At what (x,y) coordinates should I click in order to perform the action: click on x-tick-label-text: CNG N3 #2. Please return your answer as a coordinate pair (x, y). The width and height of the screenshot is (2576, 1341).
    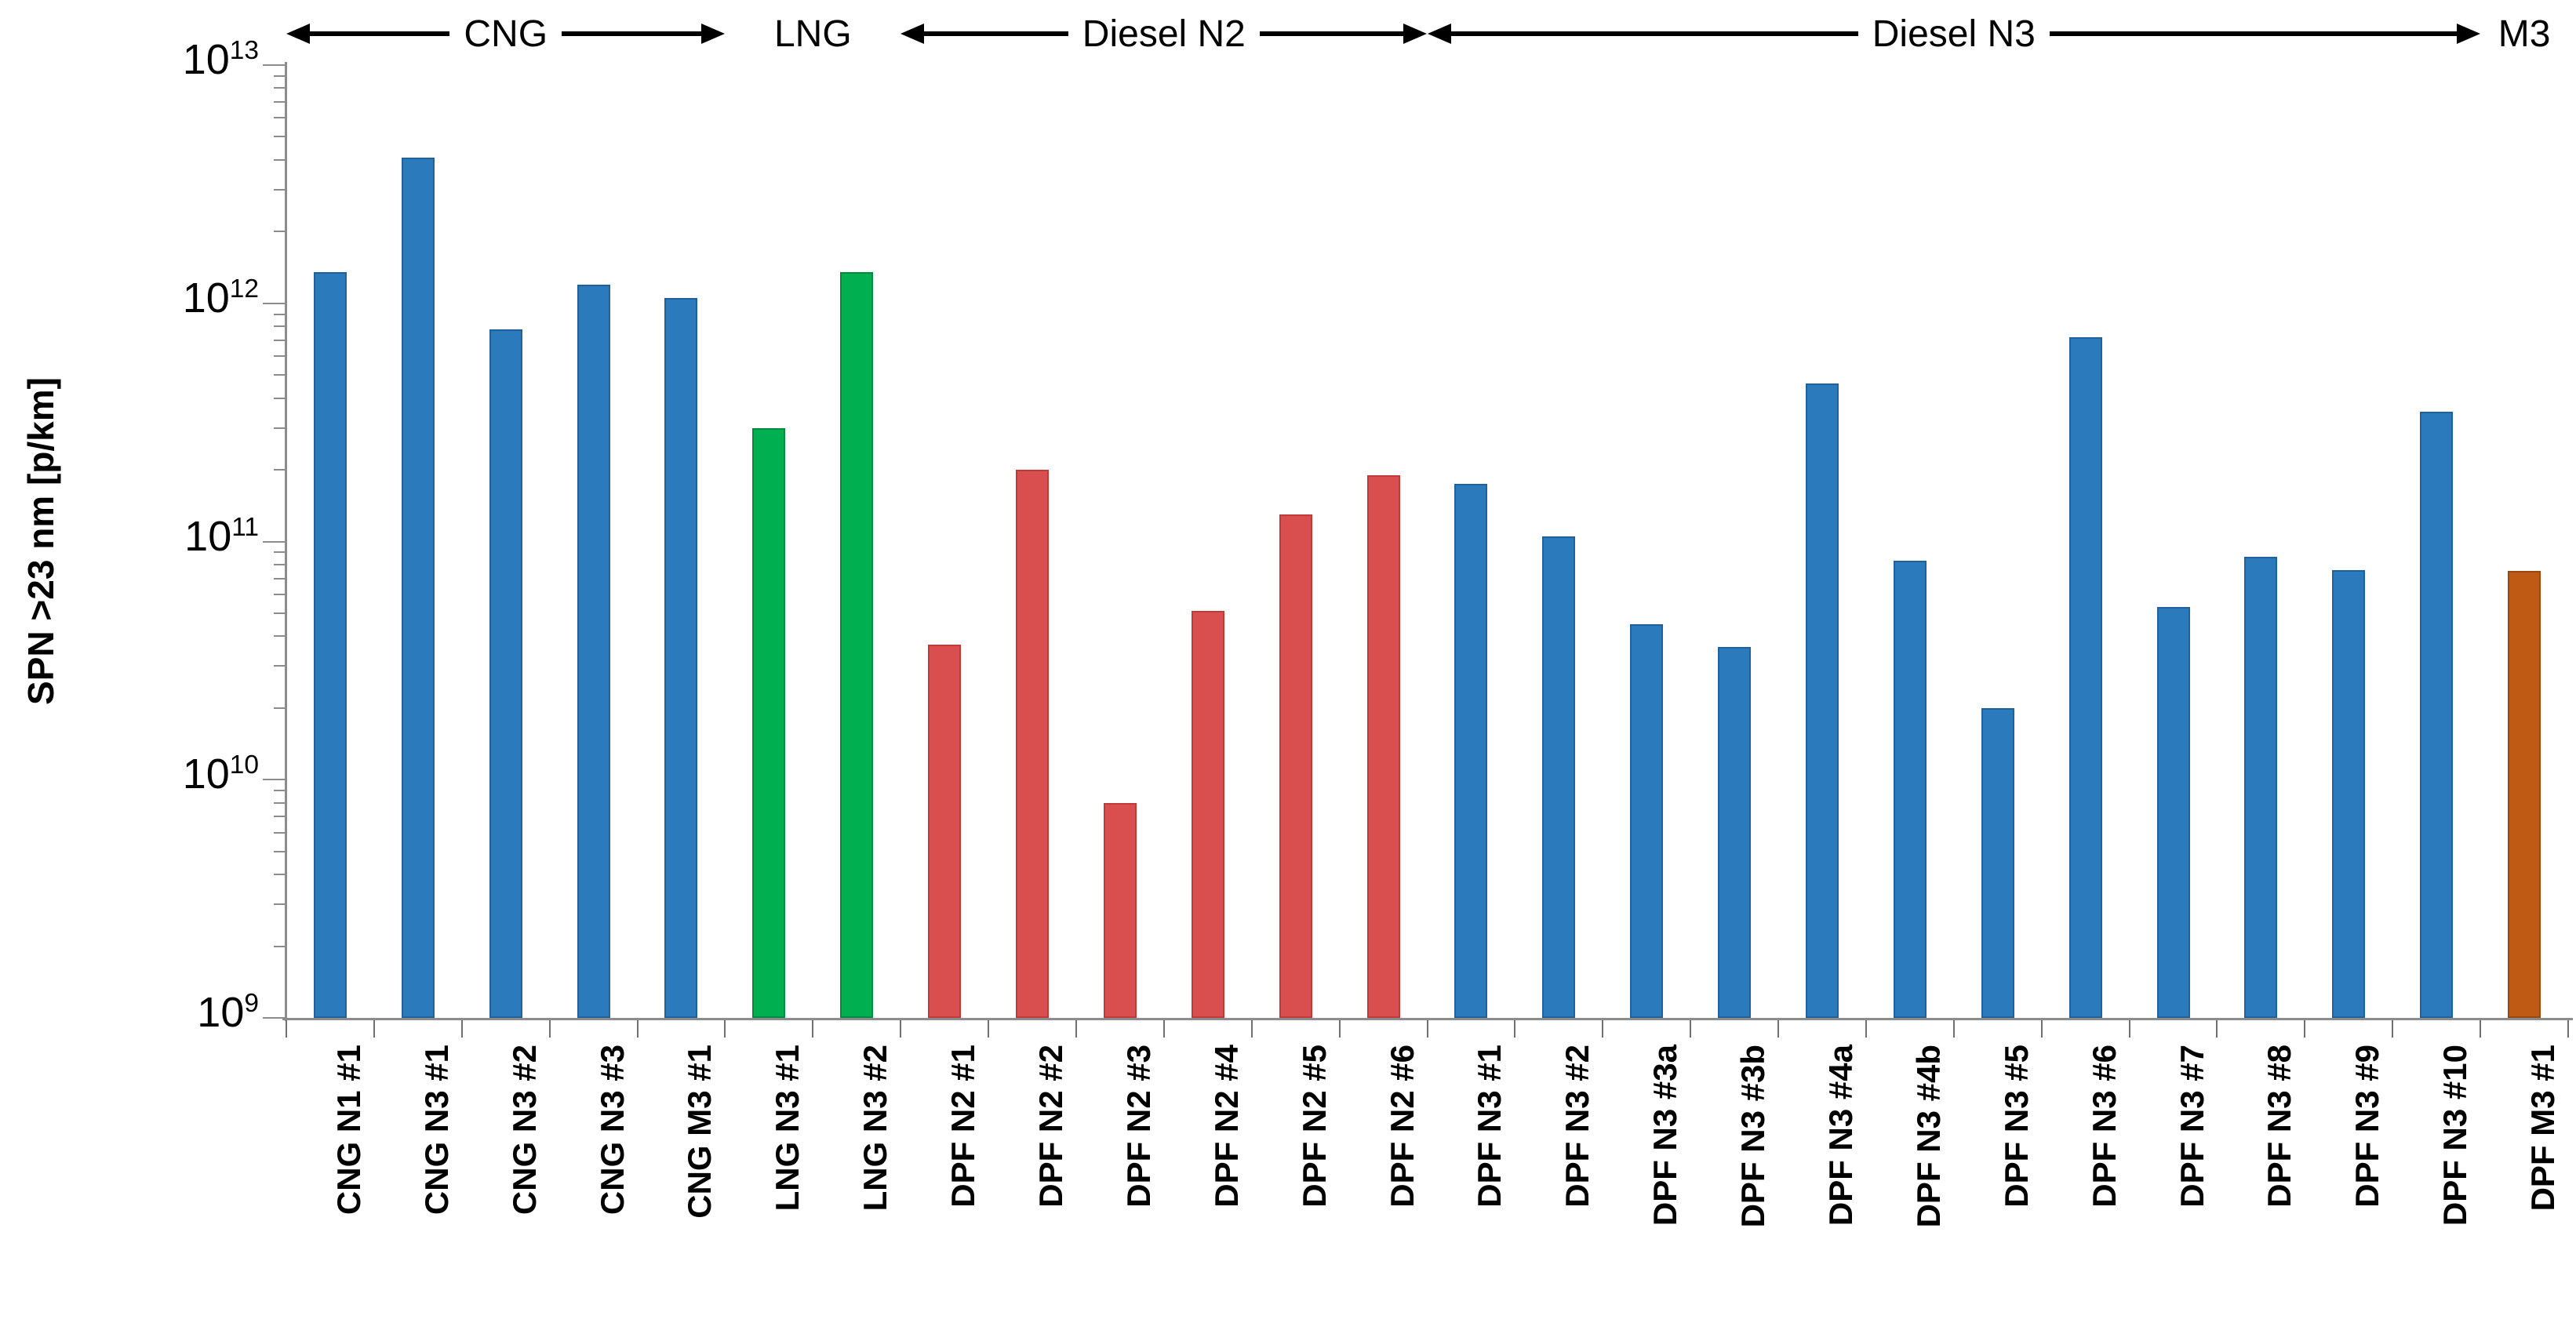
    Looking at the image, I should click on (524, 1130).